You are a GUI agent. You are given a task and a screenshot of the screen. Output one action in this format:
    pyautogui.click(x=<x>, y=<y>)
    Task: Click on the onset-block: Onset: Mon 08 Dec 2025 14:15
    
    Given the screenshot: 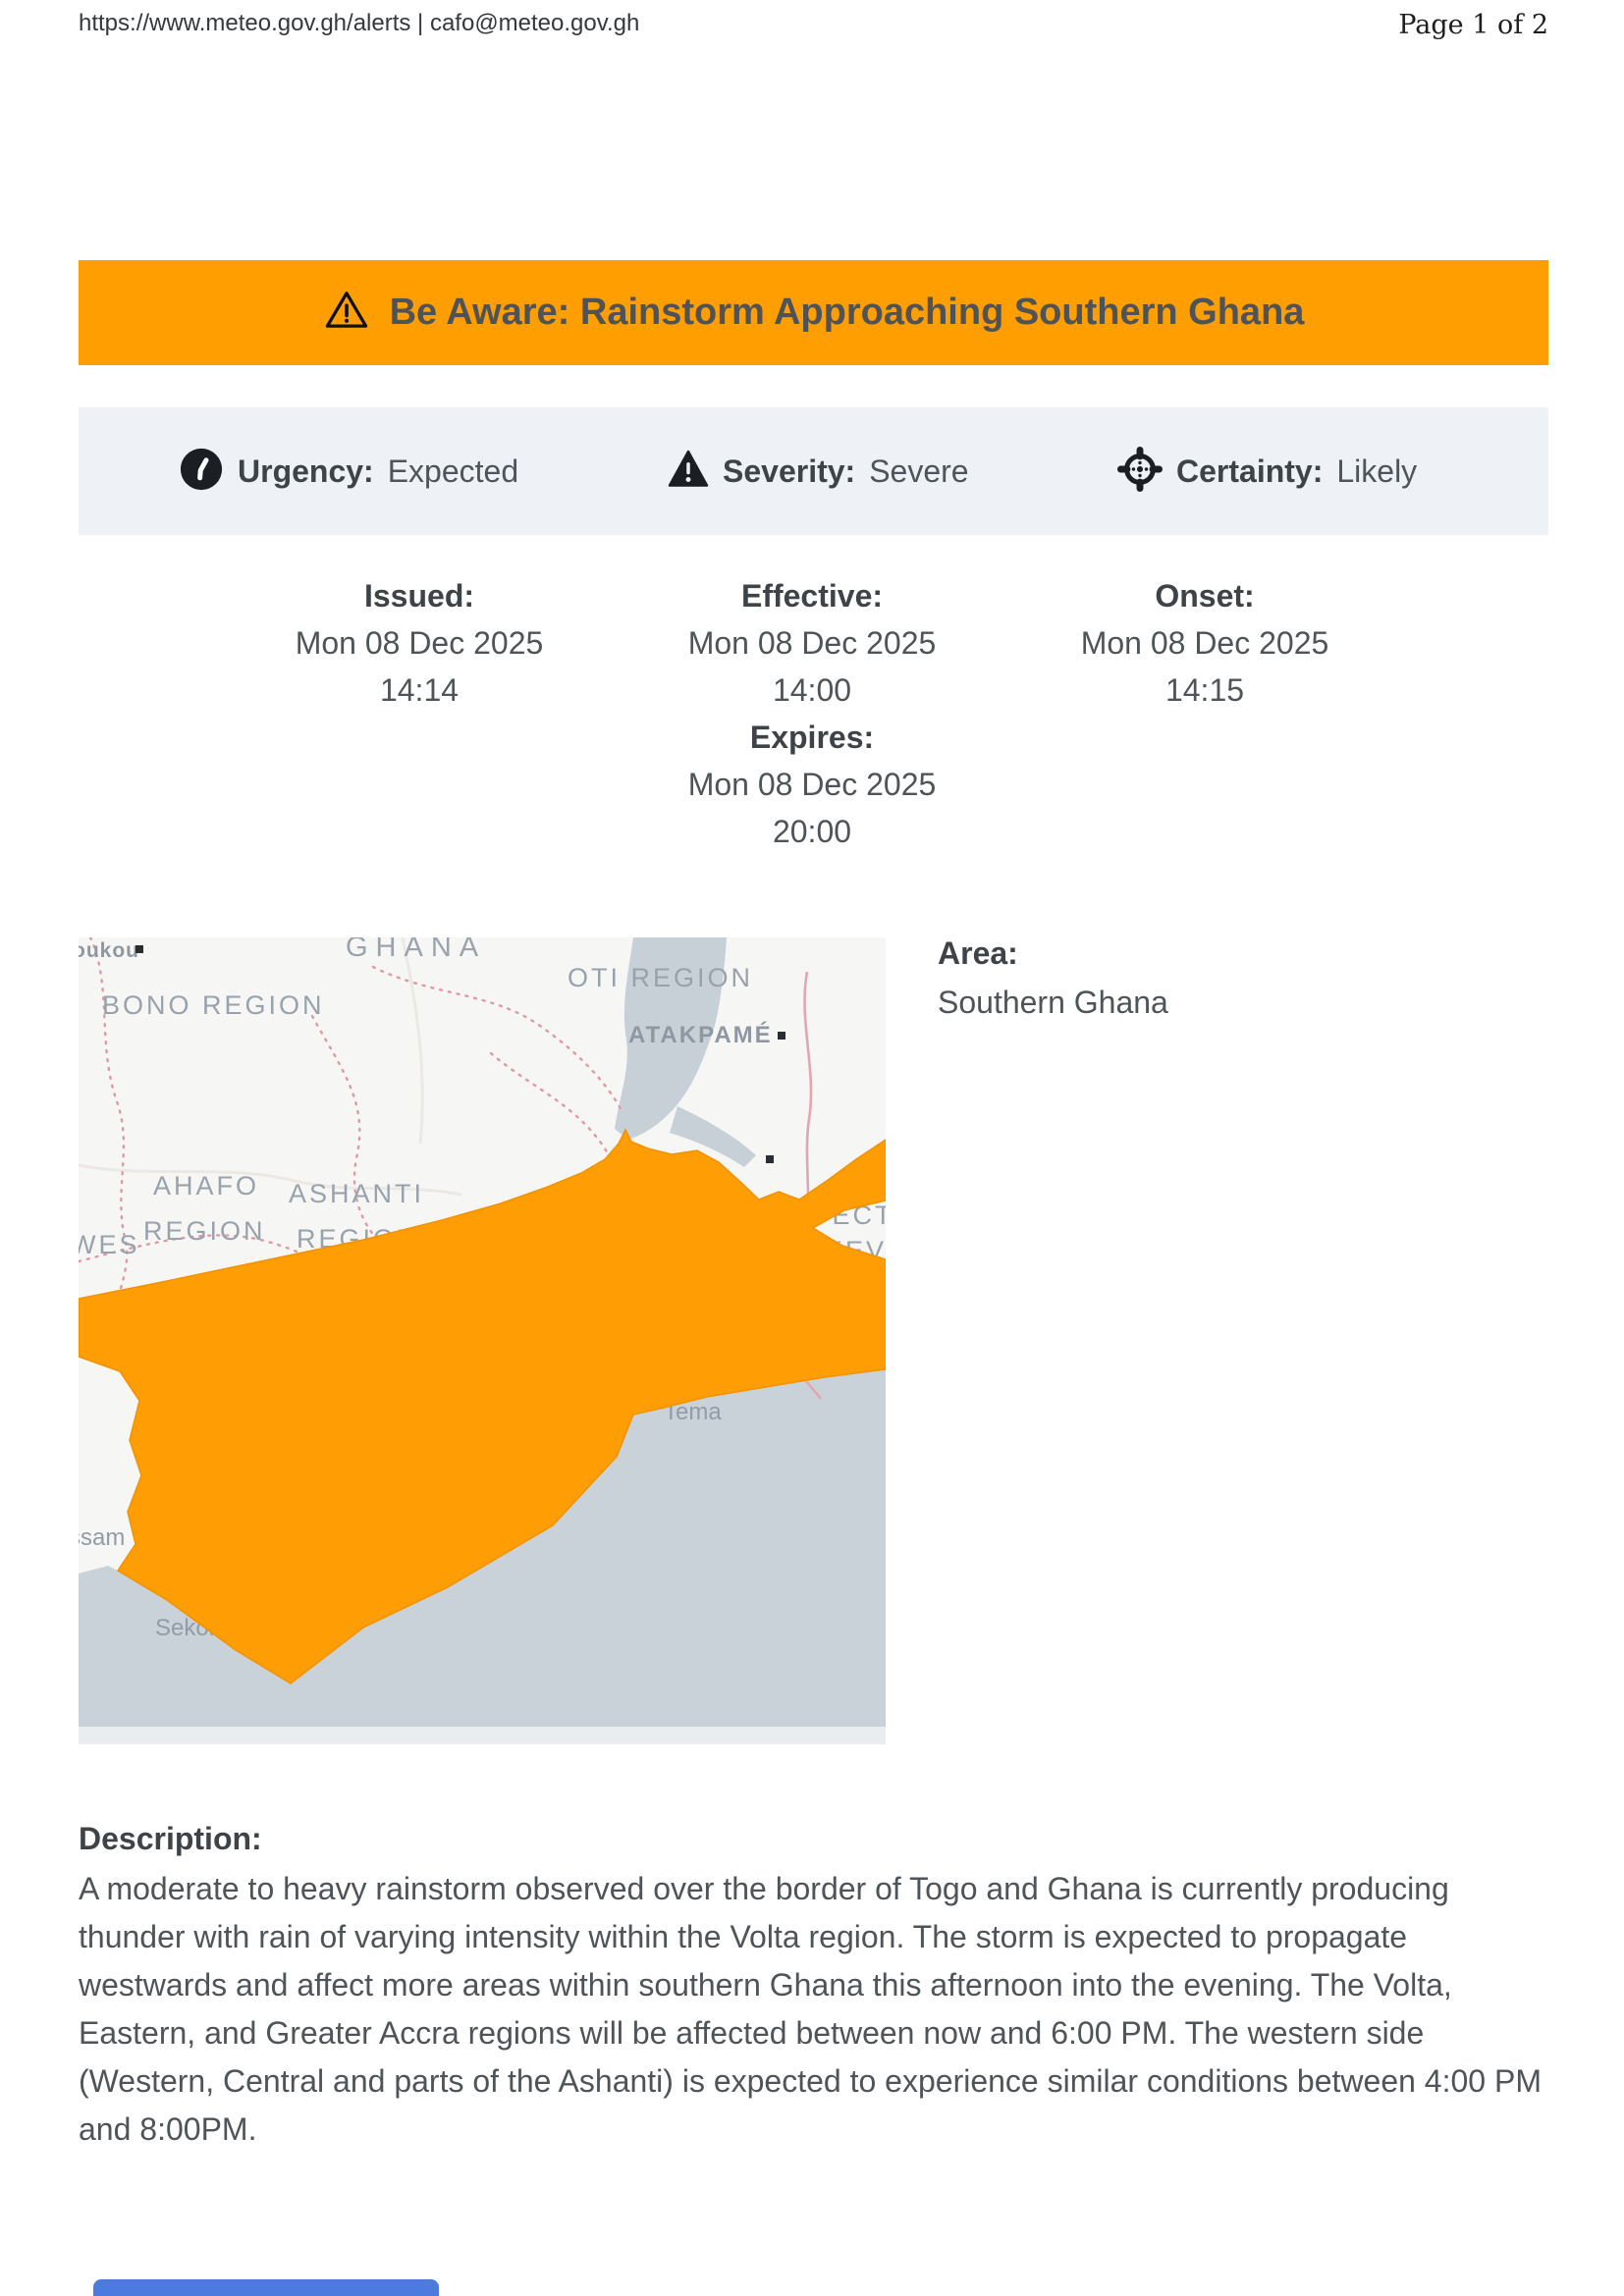 What is the action you would take?
    pyautogui.click(x=1204, y=643)
    